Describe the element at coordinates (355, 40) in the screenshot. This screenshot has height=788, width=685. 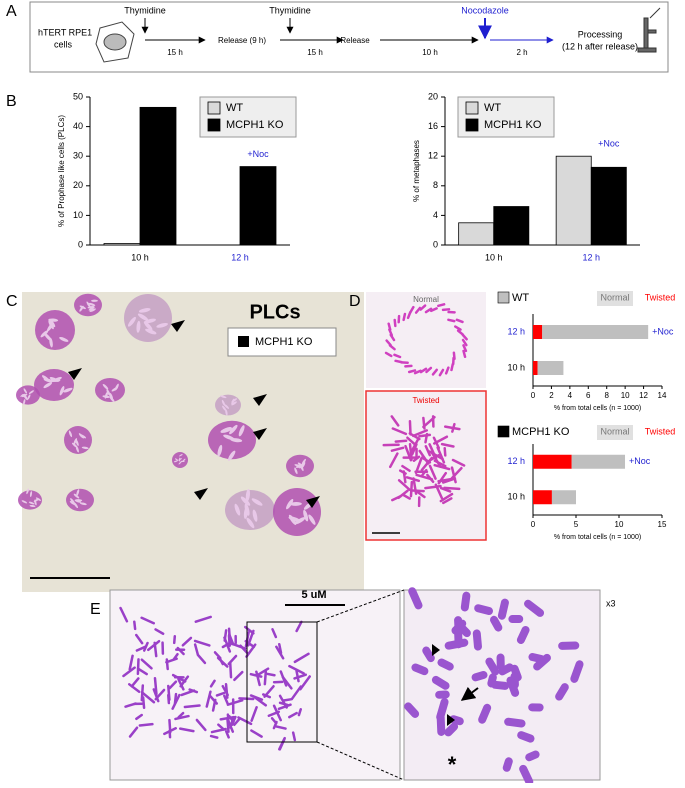
I see `step: Release` at that location.